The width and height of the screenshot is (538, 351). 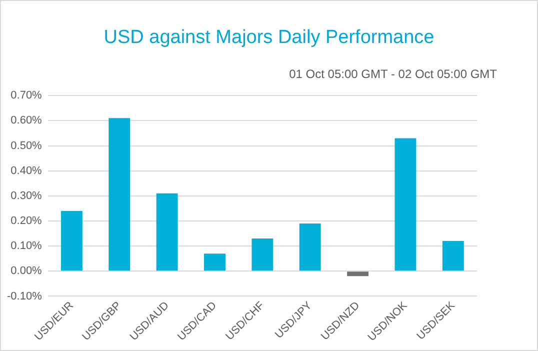 What do you see at coordinates (26, 146) in the screenshot?
I see `y-tick-label: 0.50%` at bounding box center [26, 146].